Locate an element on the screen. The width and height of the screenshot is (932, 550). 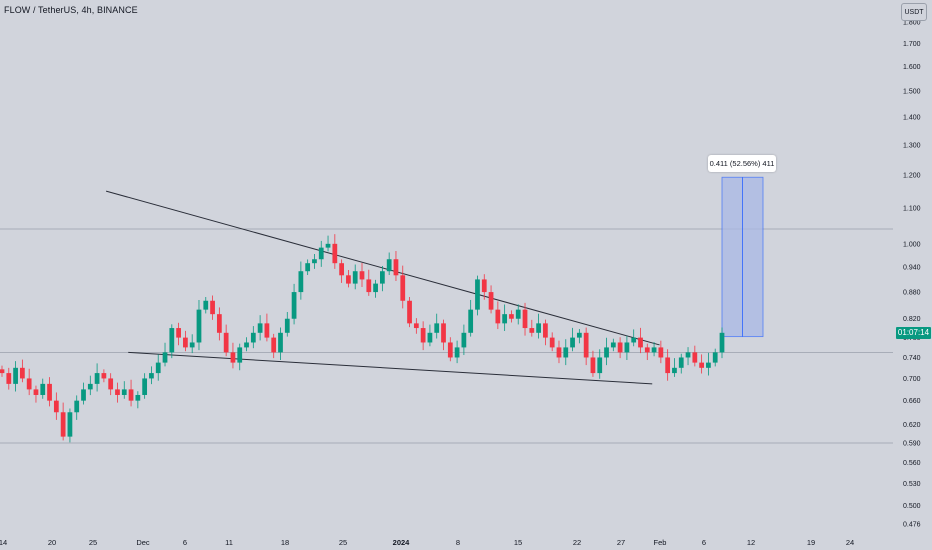
time-tick-label: 15 is located at coordinates (518, 542).